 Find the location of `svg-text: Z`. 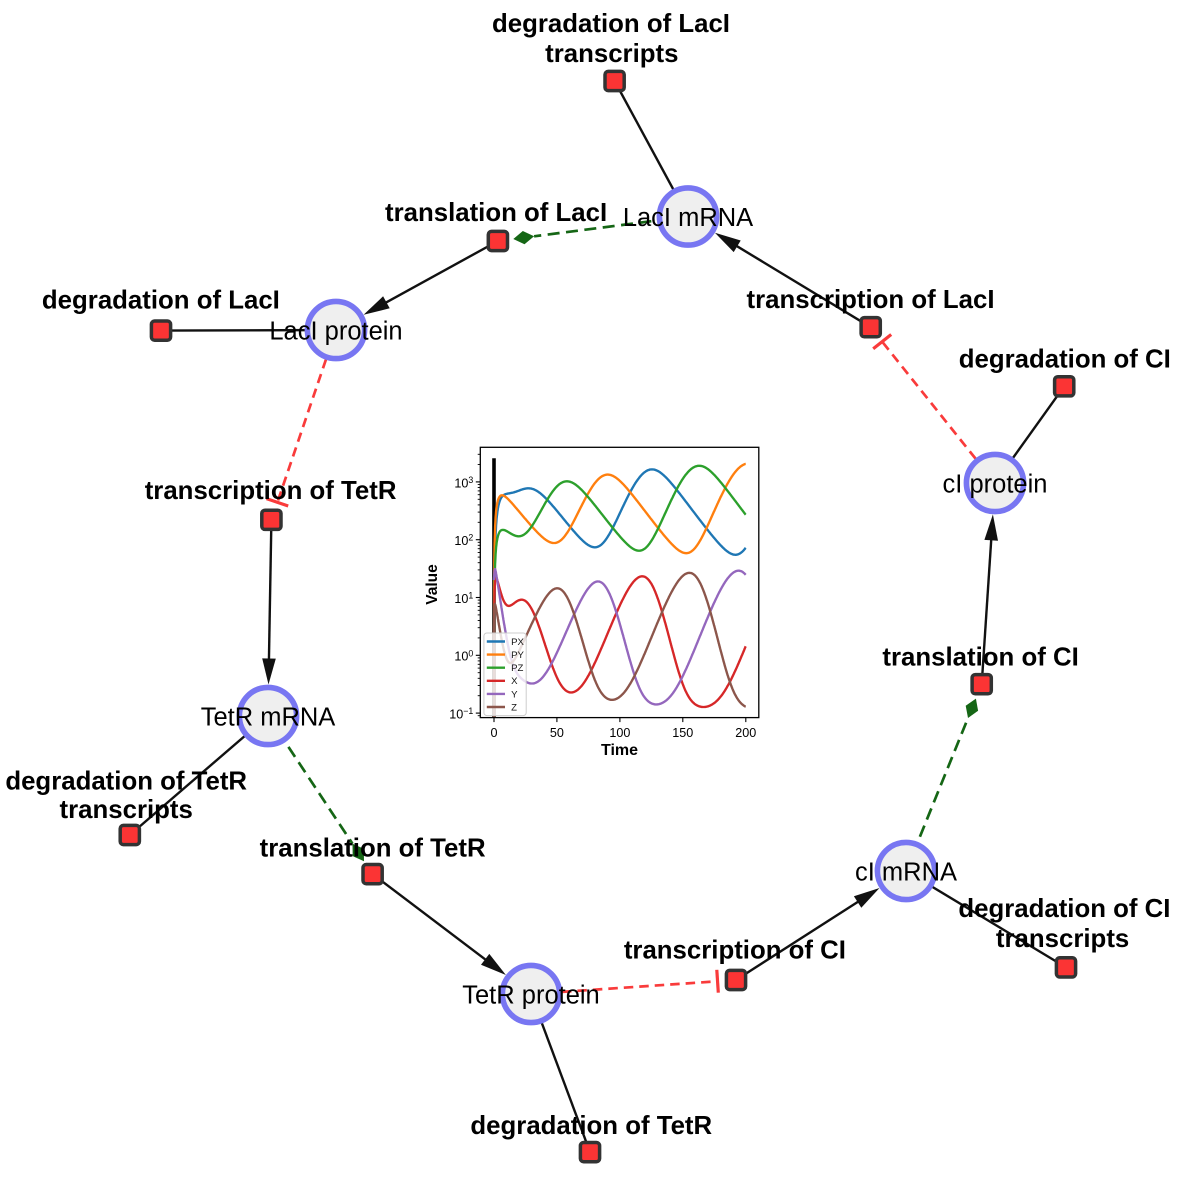

svg-text: Z is located at coordinates (514, 707).